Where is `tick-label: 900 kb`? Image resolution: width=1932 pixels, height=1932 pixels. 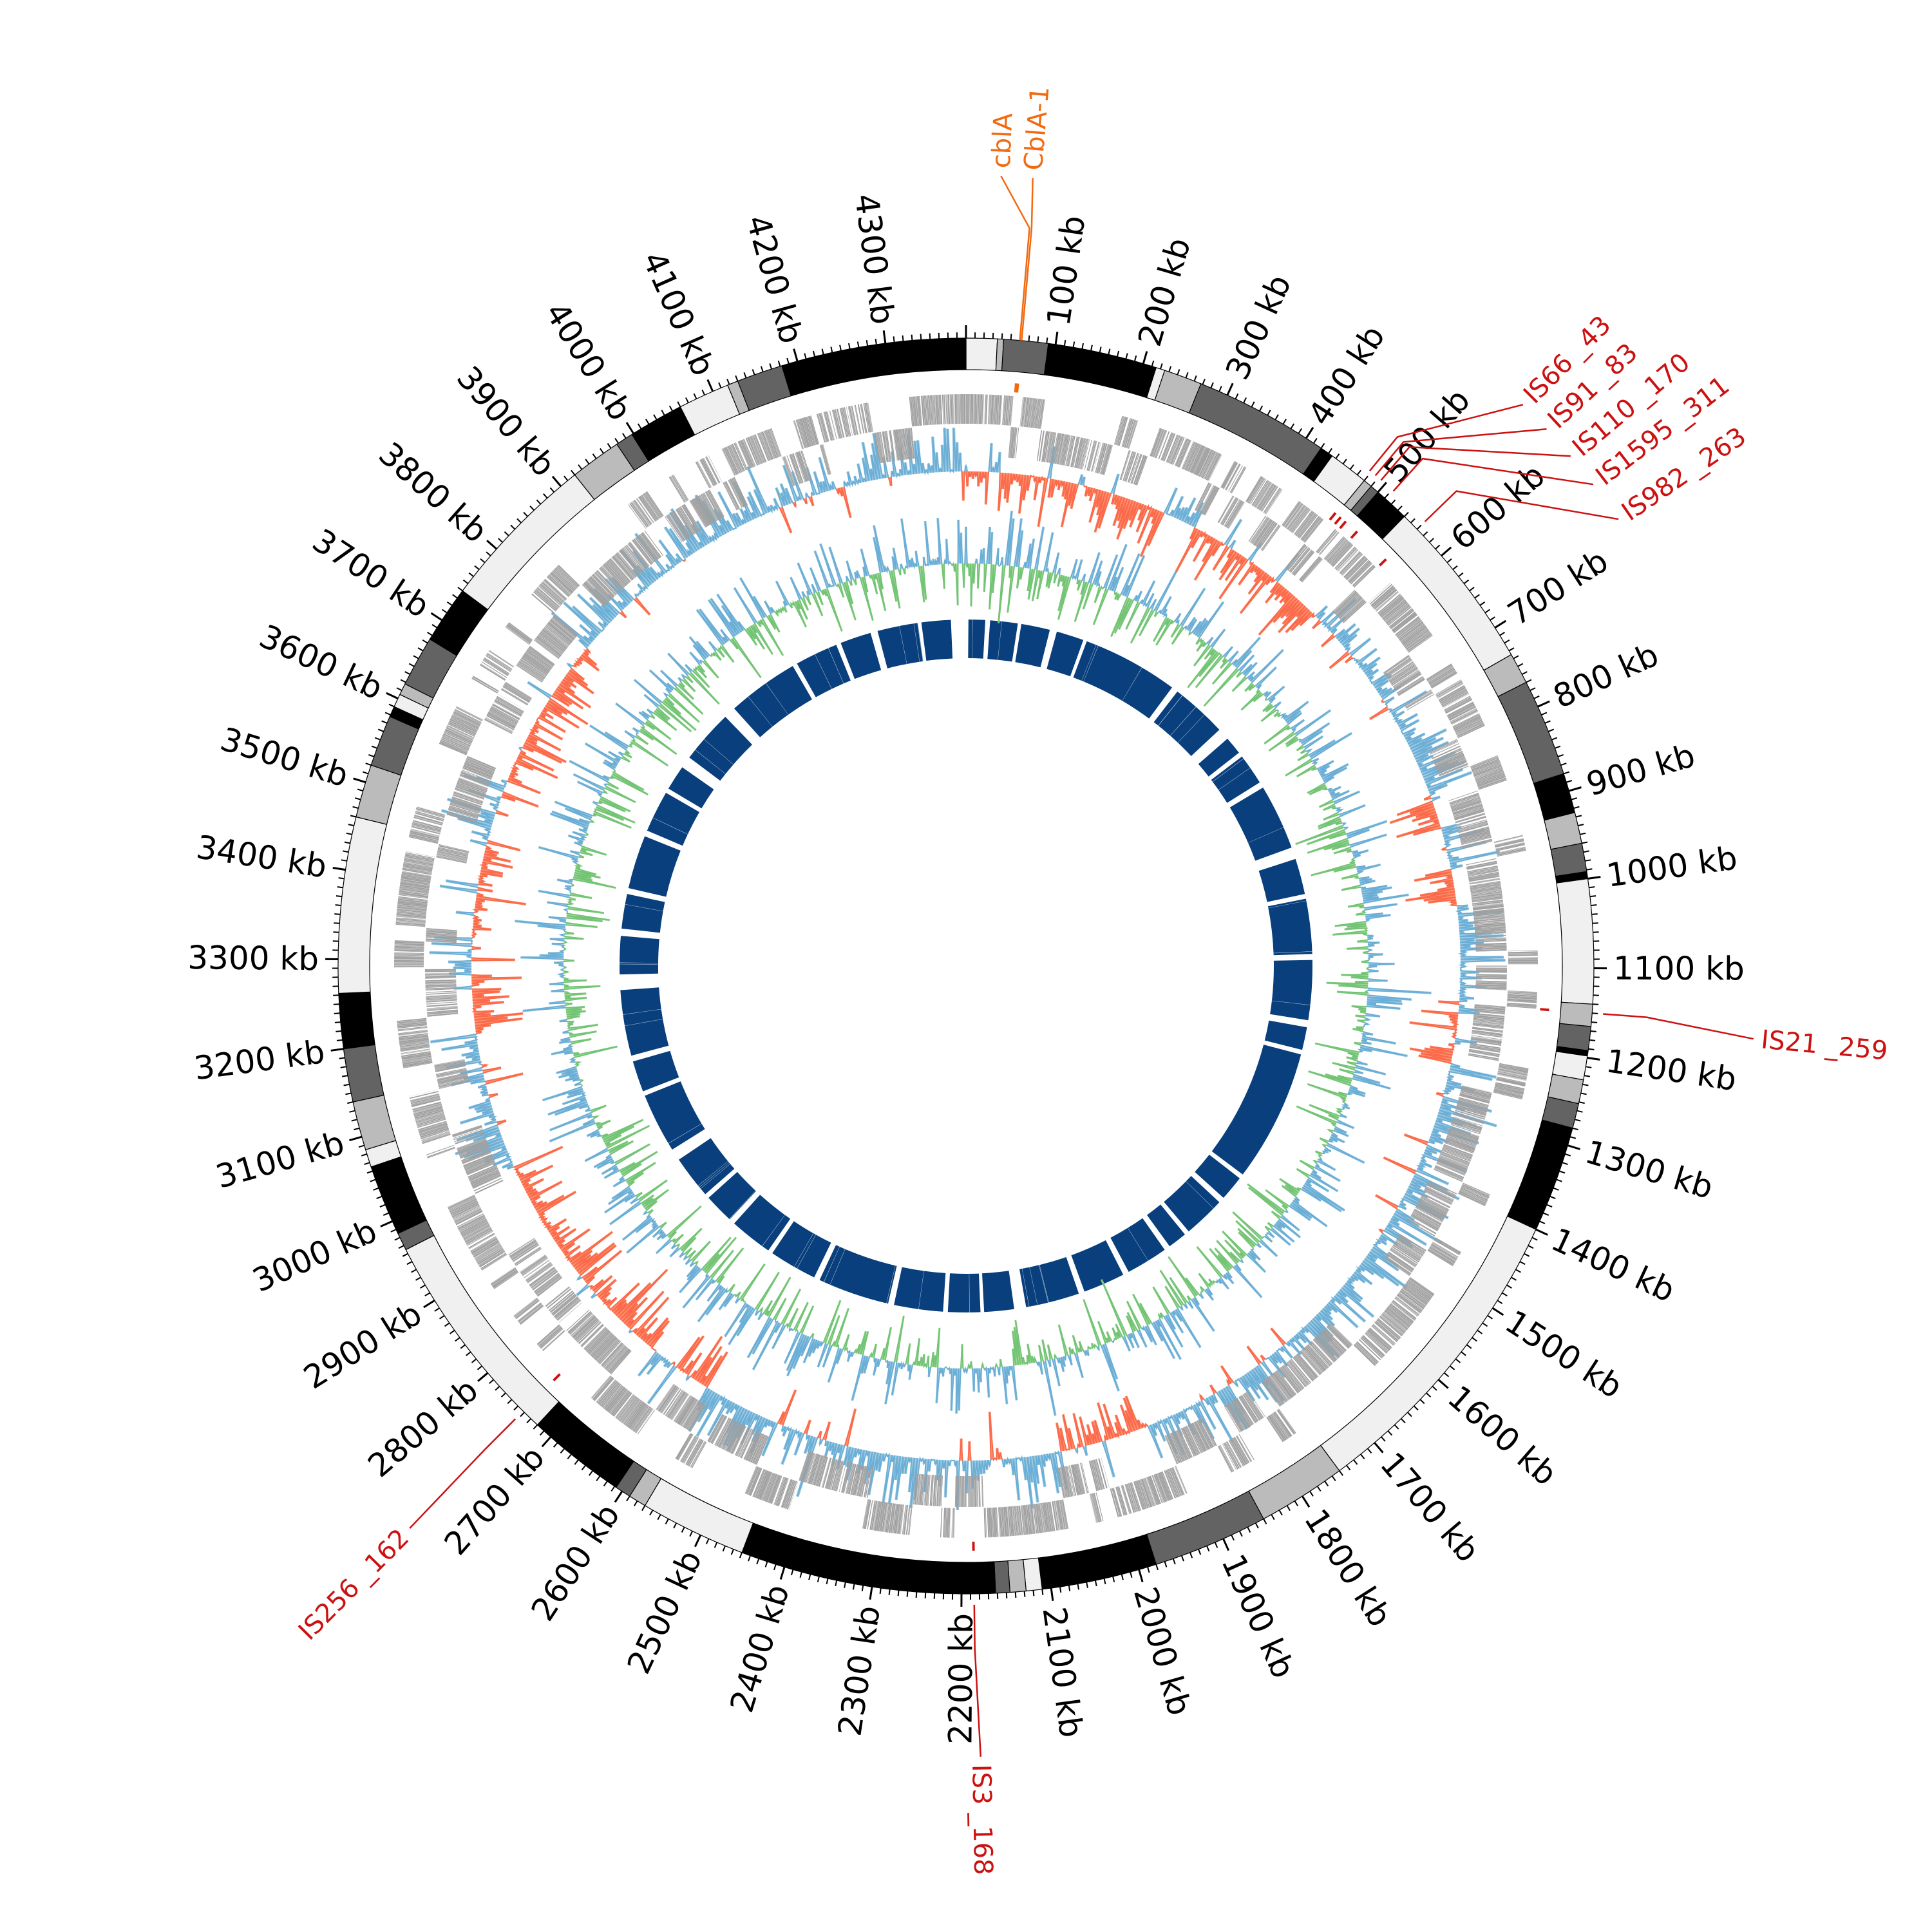
tick-label: 900 kb is located at coordinates (1640, 771).